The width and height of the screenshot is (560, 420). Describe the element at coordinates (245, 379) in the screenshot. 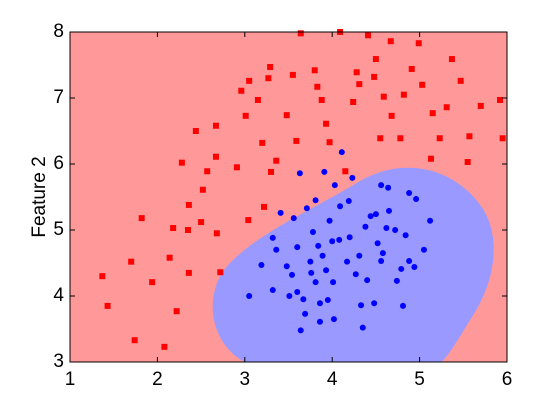

I see `x-tick-label: 3` at that location.